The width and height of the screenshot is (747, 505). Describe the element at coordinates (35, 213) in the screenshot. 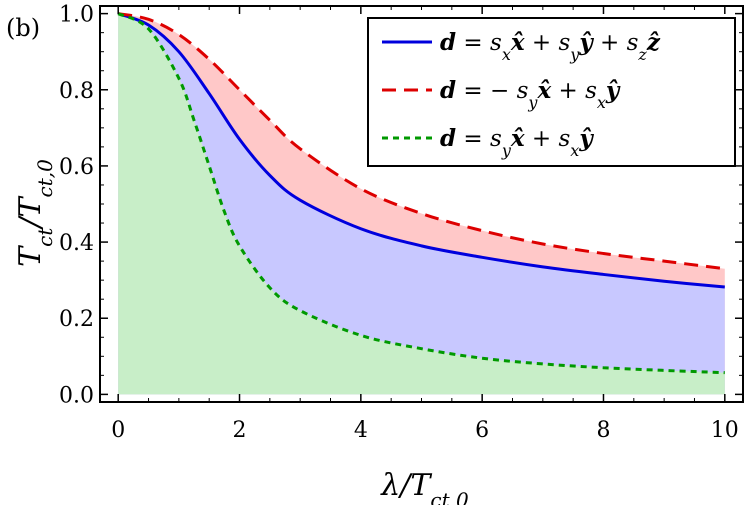

I see `y-axis-label: Tct/Tct,0` at that location.